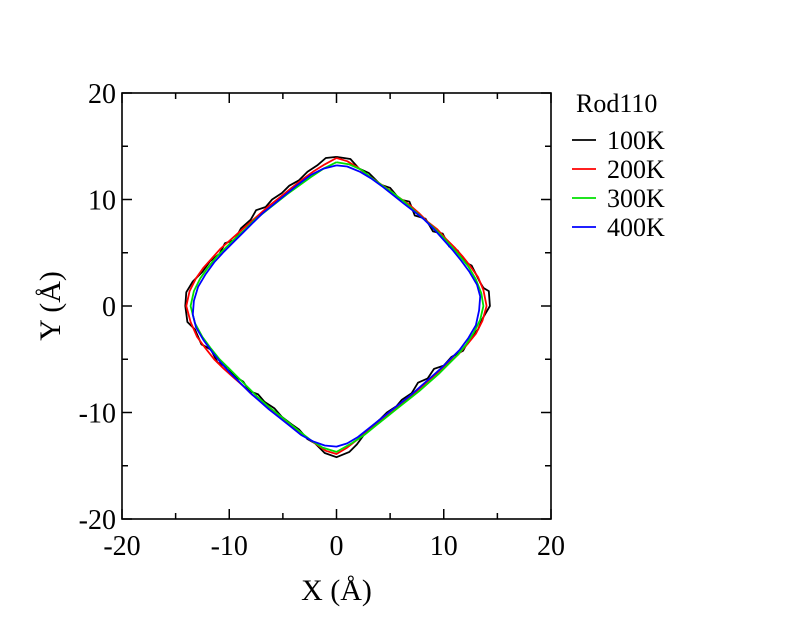 The width and height of the screenshot is (792, 617). I want to click on y-tick-label: 10, so click(102, 201).